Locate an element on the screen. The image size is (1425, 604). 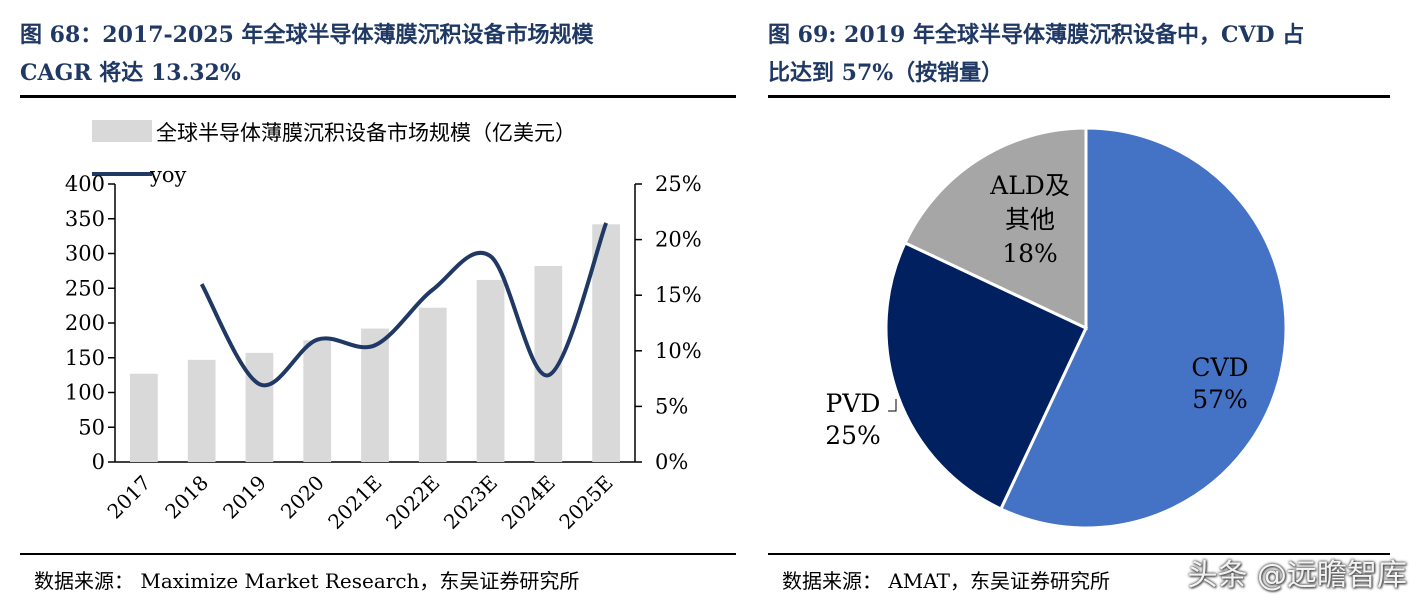
legend-swatch-bar is located at coordinates (122, 131).